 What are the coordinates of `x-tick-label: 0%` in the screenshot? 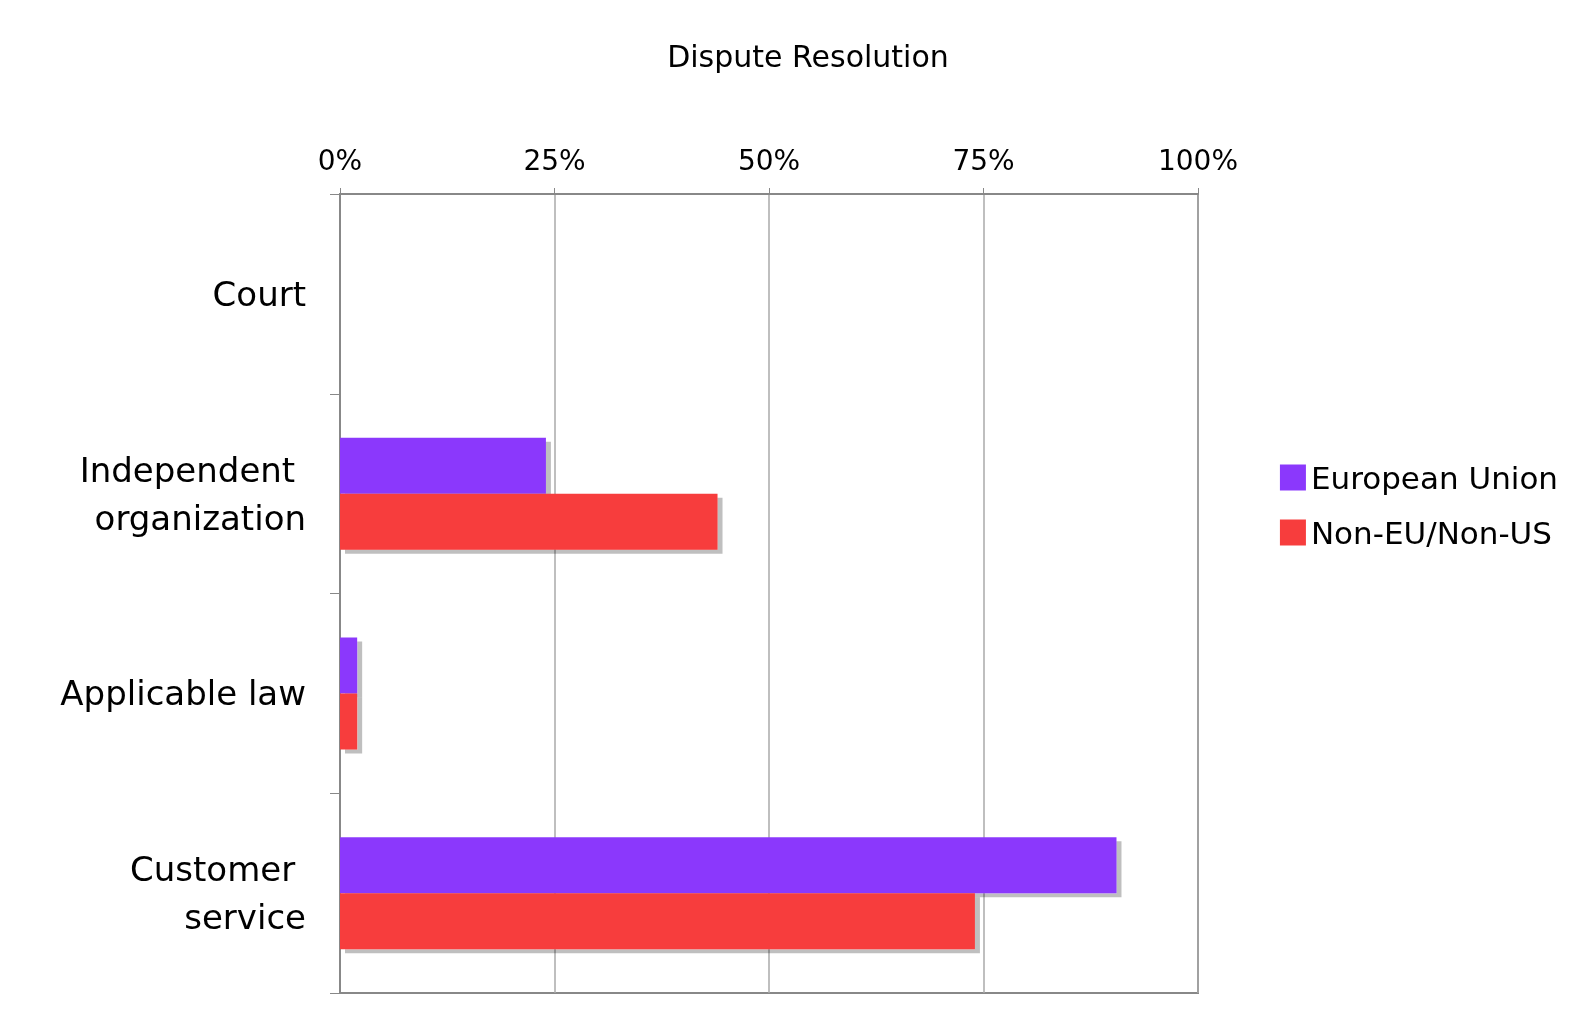 It's located at (340, 160).